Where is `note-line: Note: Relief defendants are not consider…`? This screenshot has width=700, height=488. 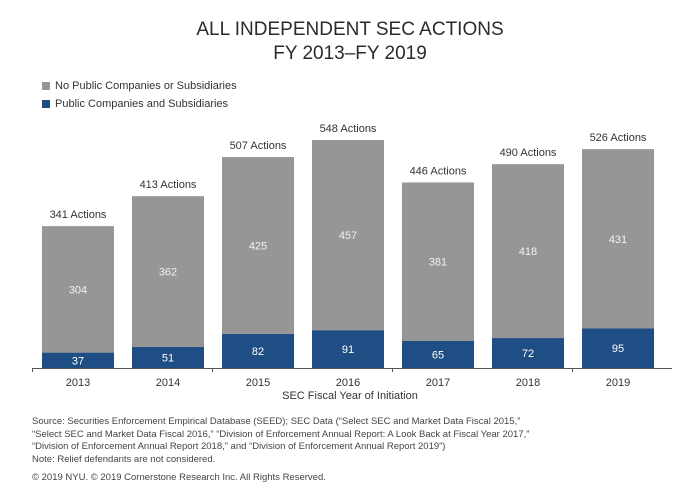 note-line: Note: Relief defendants are not consider… is located at coordinates (124, 459).